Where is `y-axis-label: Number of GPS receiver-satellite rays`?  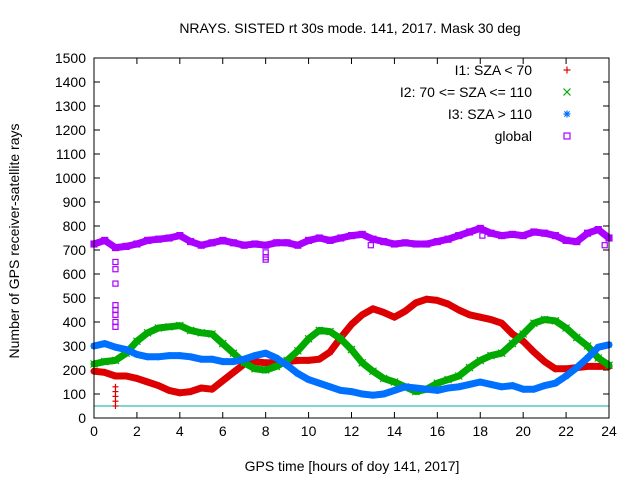
y-axis-label: Number of GPS receiver-satellite rays is located at coordinates (14, 241).